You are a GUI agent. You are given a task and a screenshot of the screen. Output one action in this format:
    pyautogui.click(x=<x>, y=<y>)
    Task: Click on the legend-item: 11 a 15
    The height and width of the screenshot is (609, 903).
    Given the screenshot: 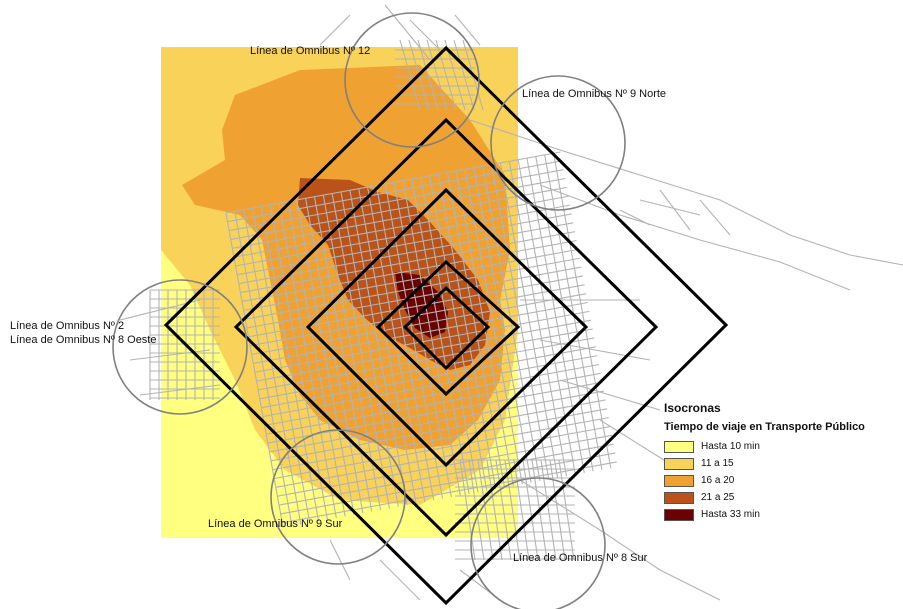 What is the action you would take?
    pyautogui.click(x=782, y=463)
    